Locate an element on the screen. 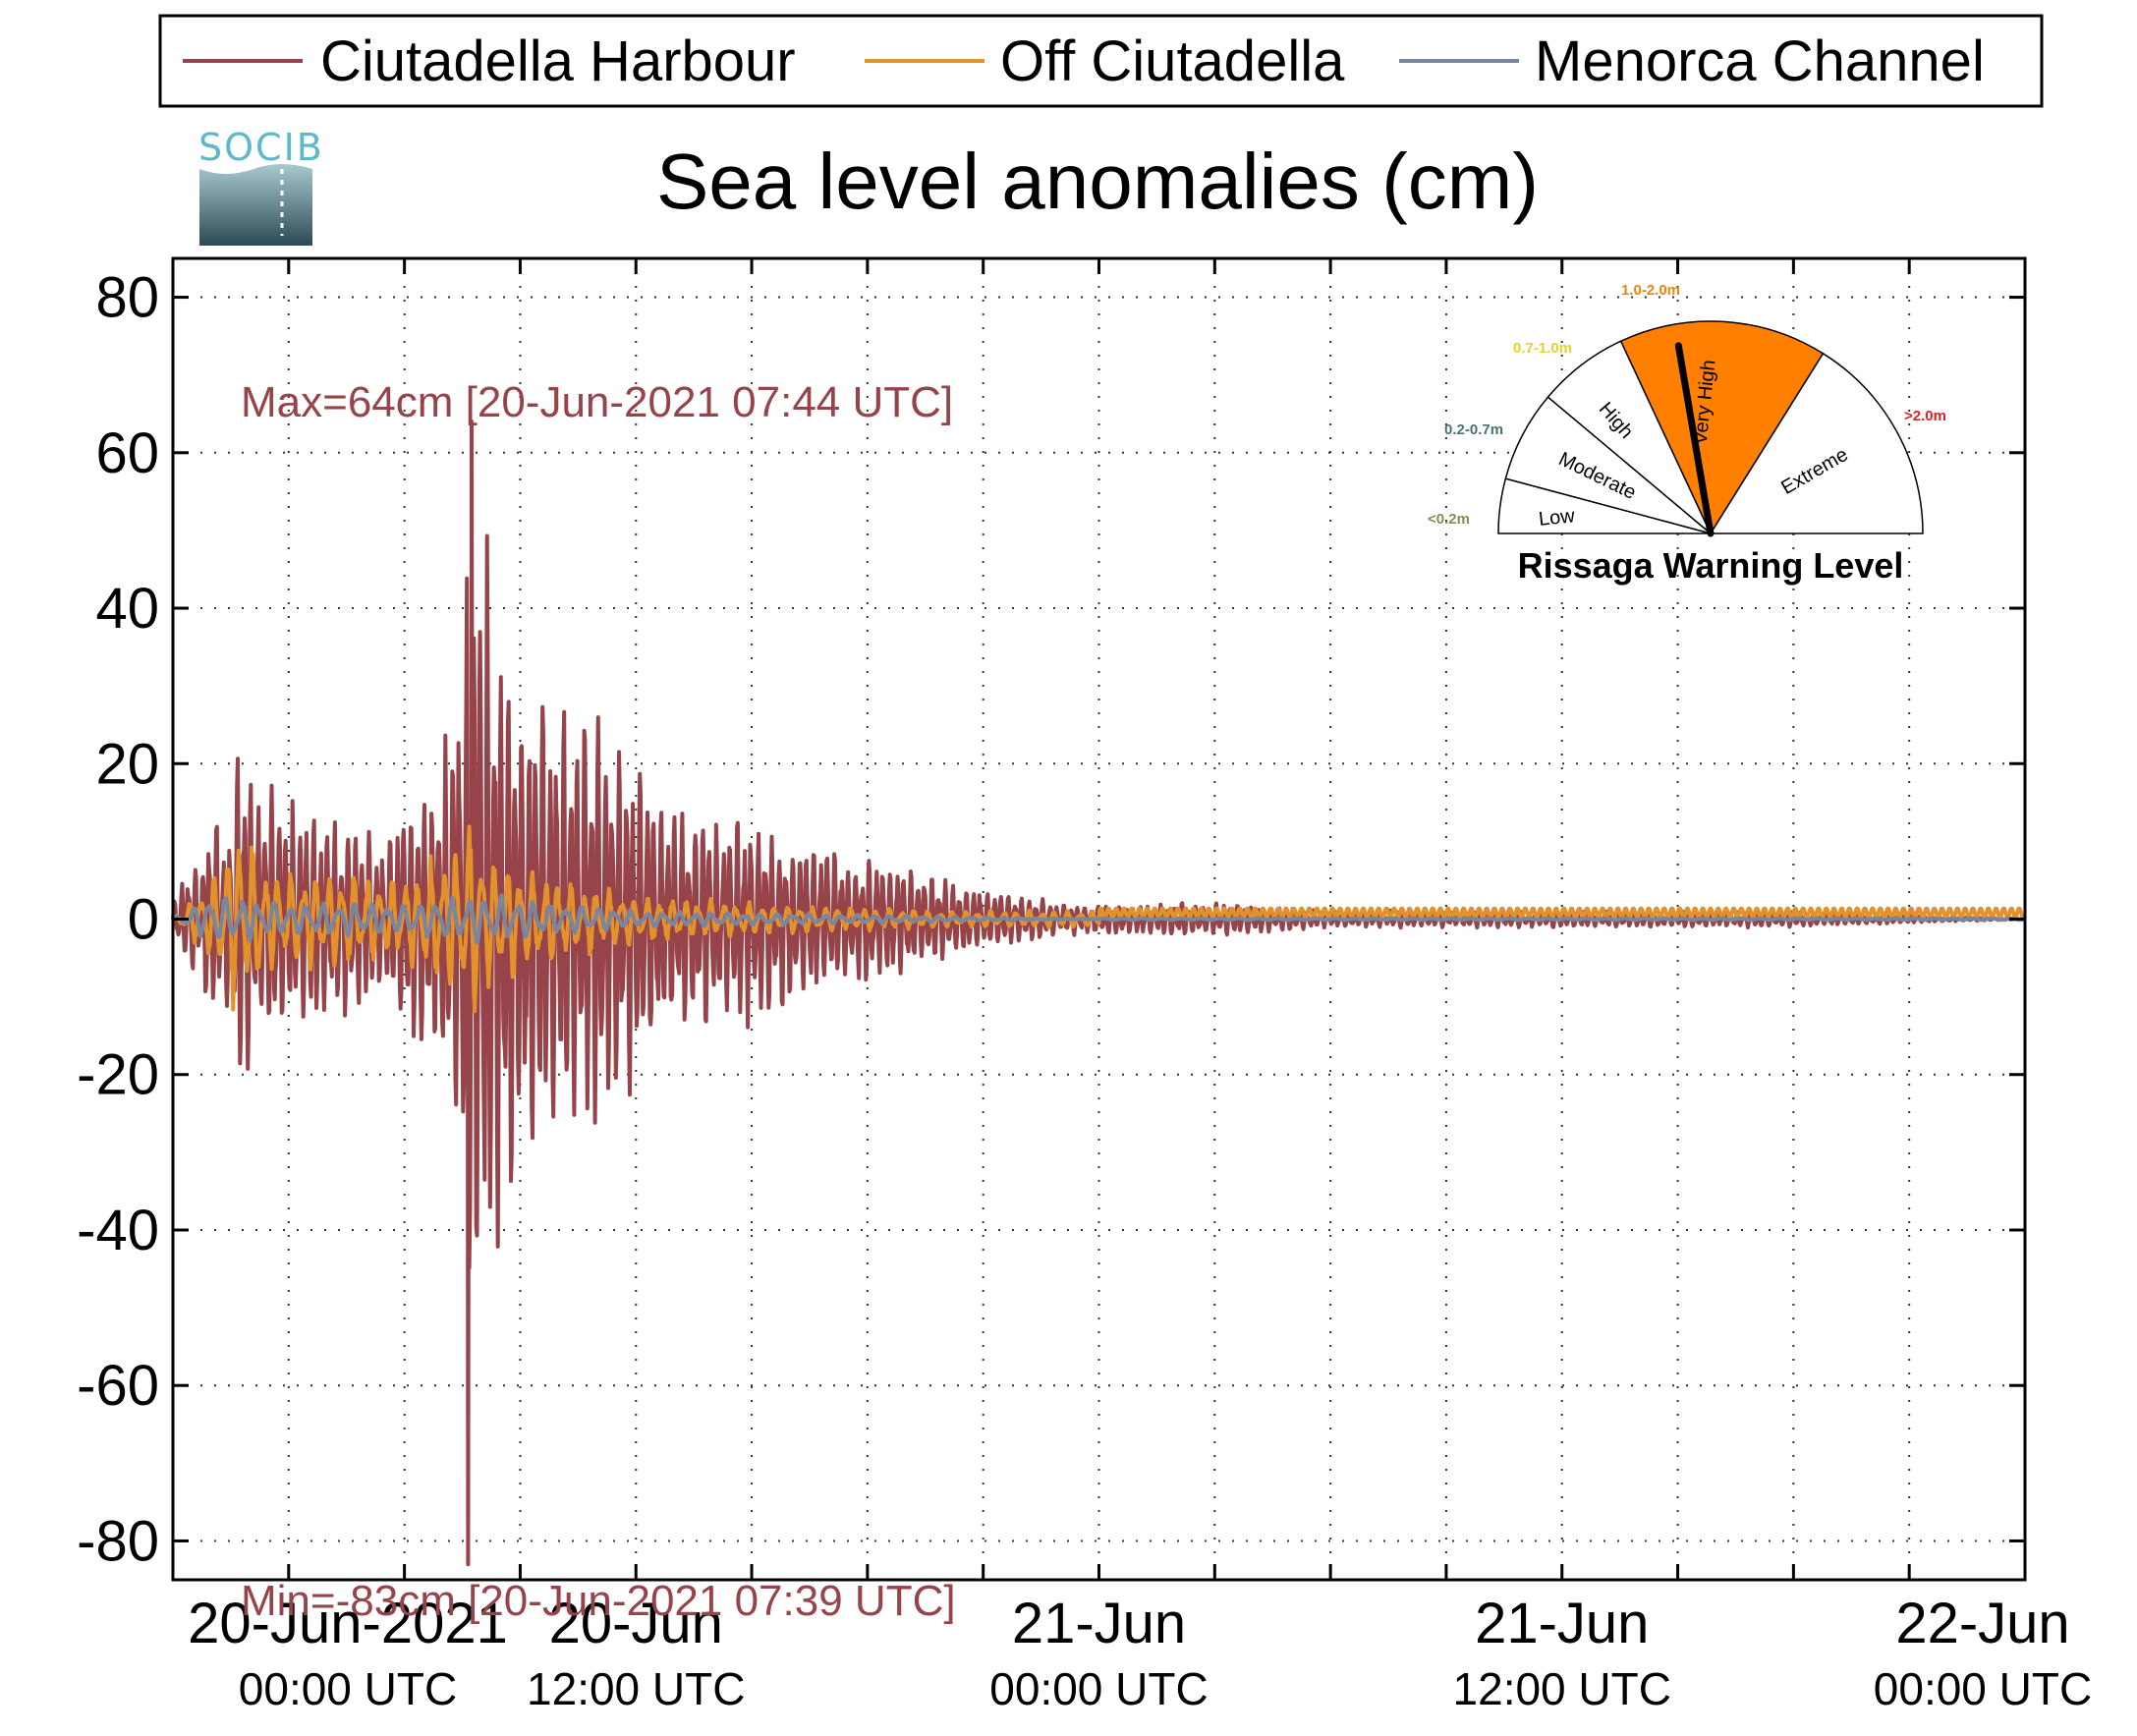 This screenshot has width=2137, height=1736. y-tick-label: -60 is located at coordinates (118, 1386).